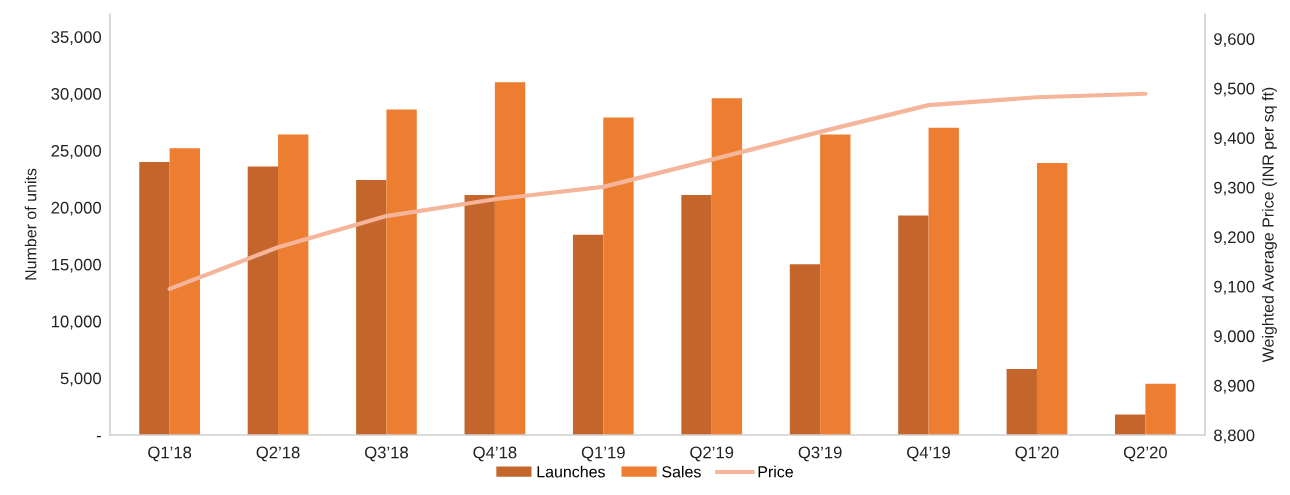  I want to click on x-tick-label: Q2’18, so click(278, 454).